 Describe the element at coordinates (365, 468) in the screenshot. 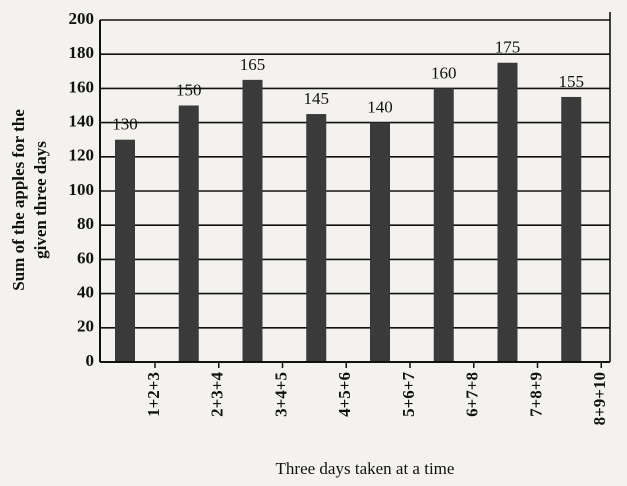

I see `x-axis-title: Three days taken at a time` at that location.